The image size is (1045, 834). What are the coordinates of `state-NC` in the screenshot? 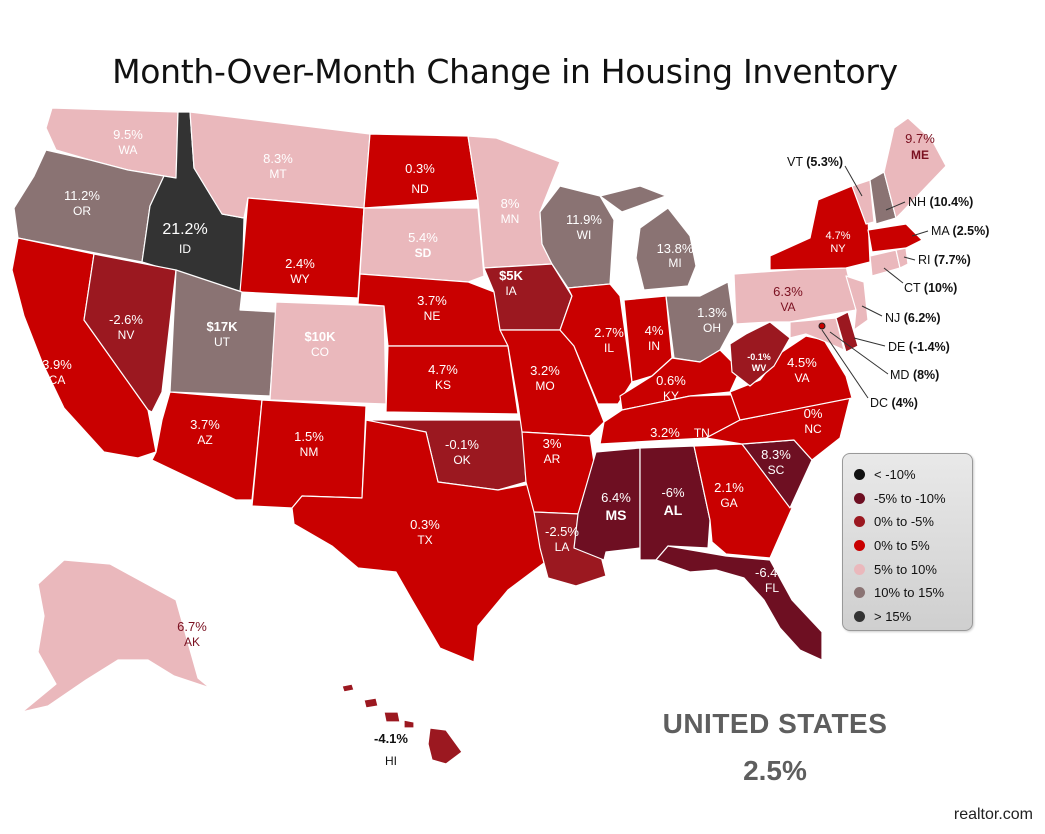 It's located at (778, 429).